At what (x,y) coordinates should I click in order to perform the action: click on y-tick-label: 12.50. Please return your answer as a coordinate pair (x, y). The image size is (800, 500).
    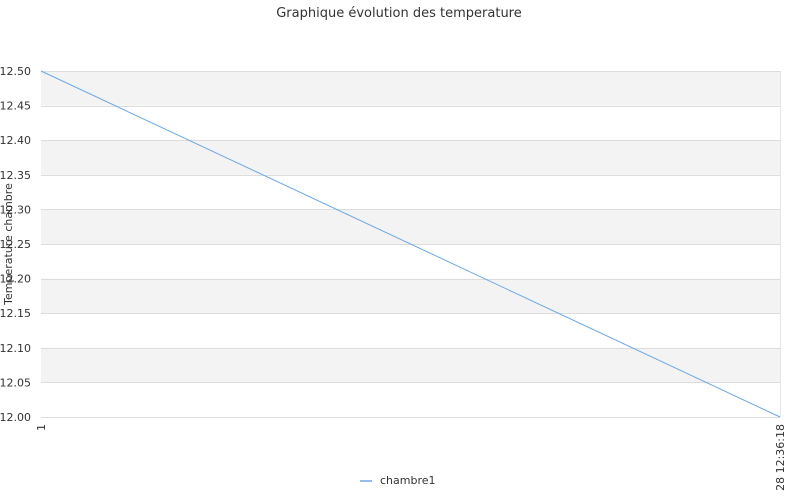
    Looking at the image, I should click on (15, 71).